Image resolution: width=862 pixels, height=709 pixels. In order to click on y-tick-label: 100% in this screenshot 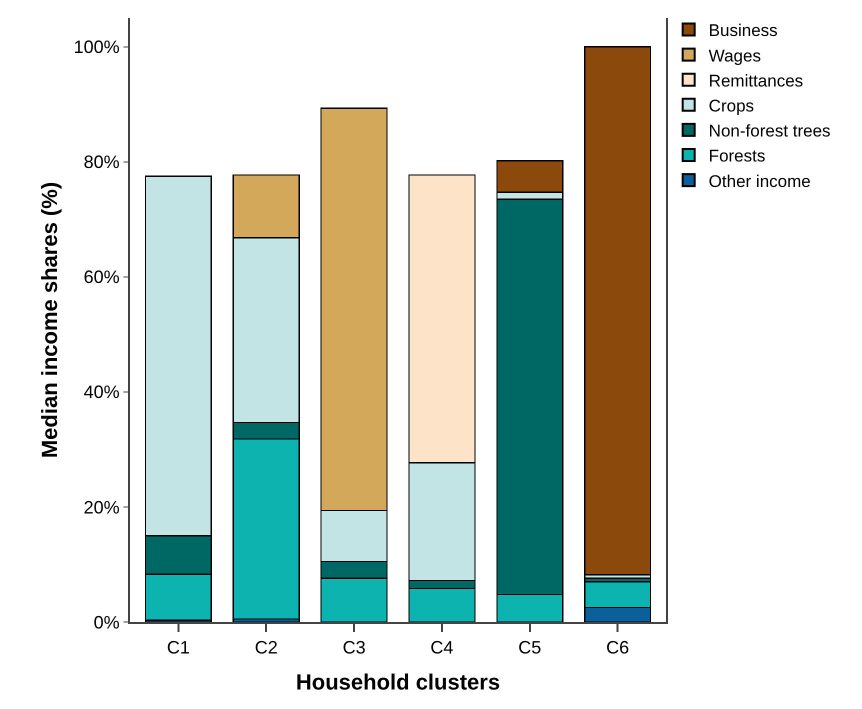, I will do `click(97, 47)`.